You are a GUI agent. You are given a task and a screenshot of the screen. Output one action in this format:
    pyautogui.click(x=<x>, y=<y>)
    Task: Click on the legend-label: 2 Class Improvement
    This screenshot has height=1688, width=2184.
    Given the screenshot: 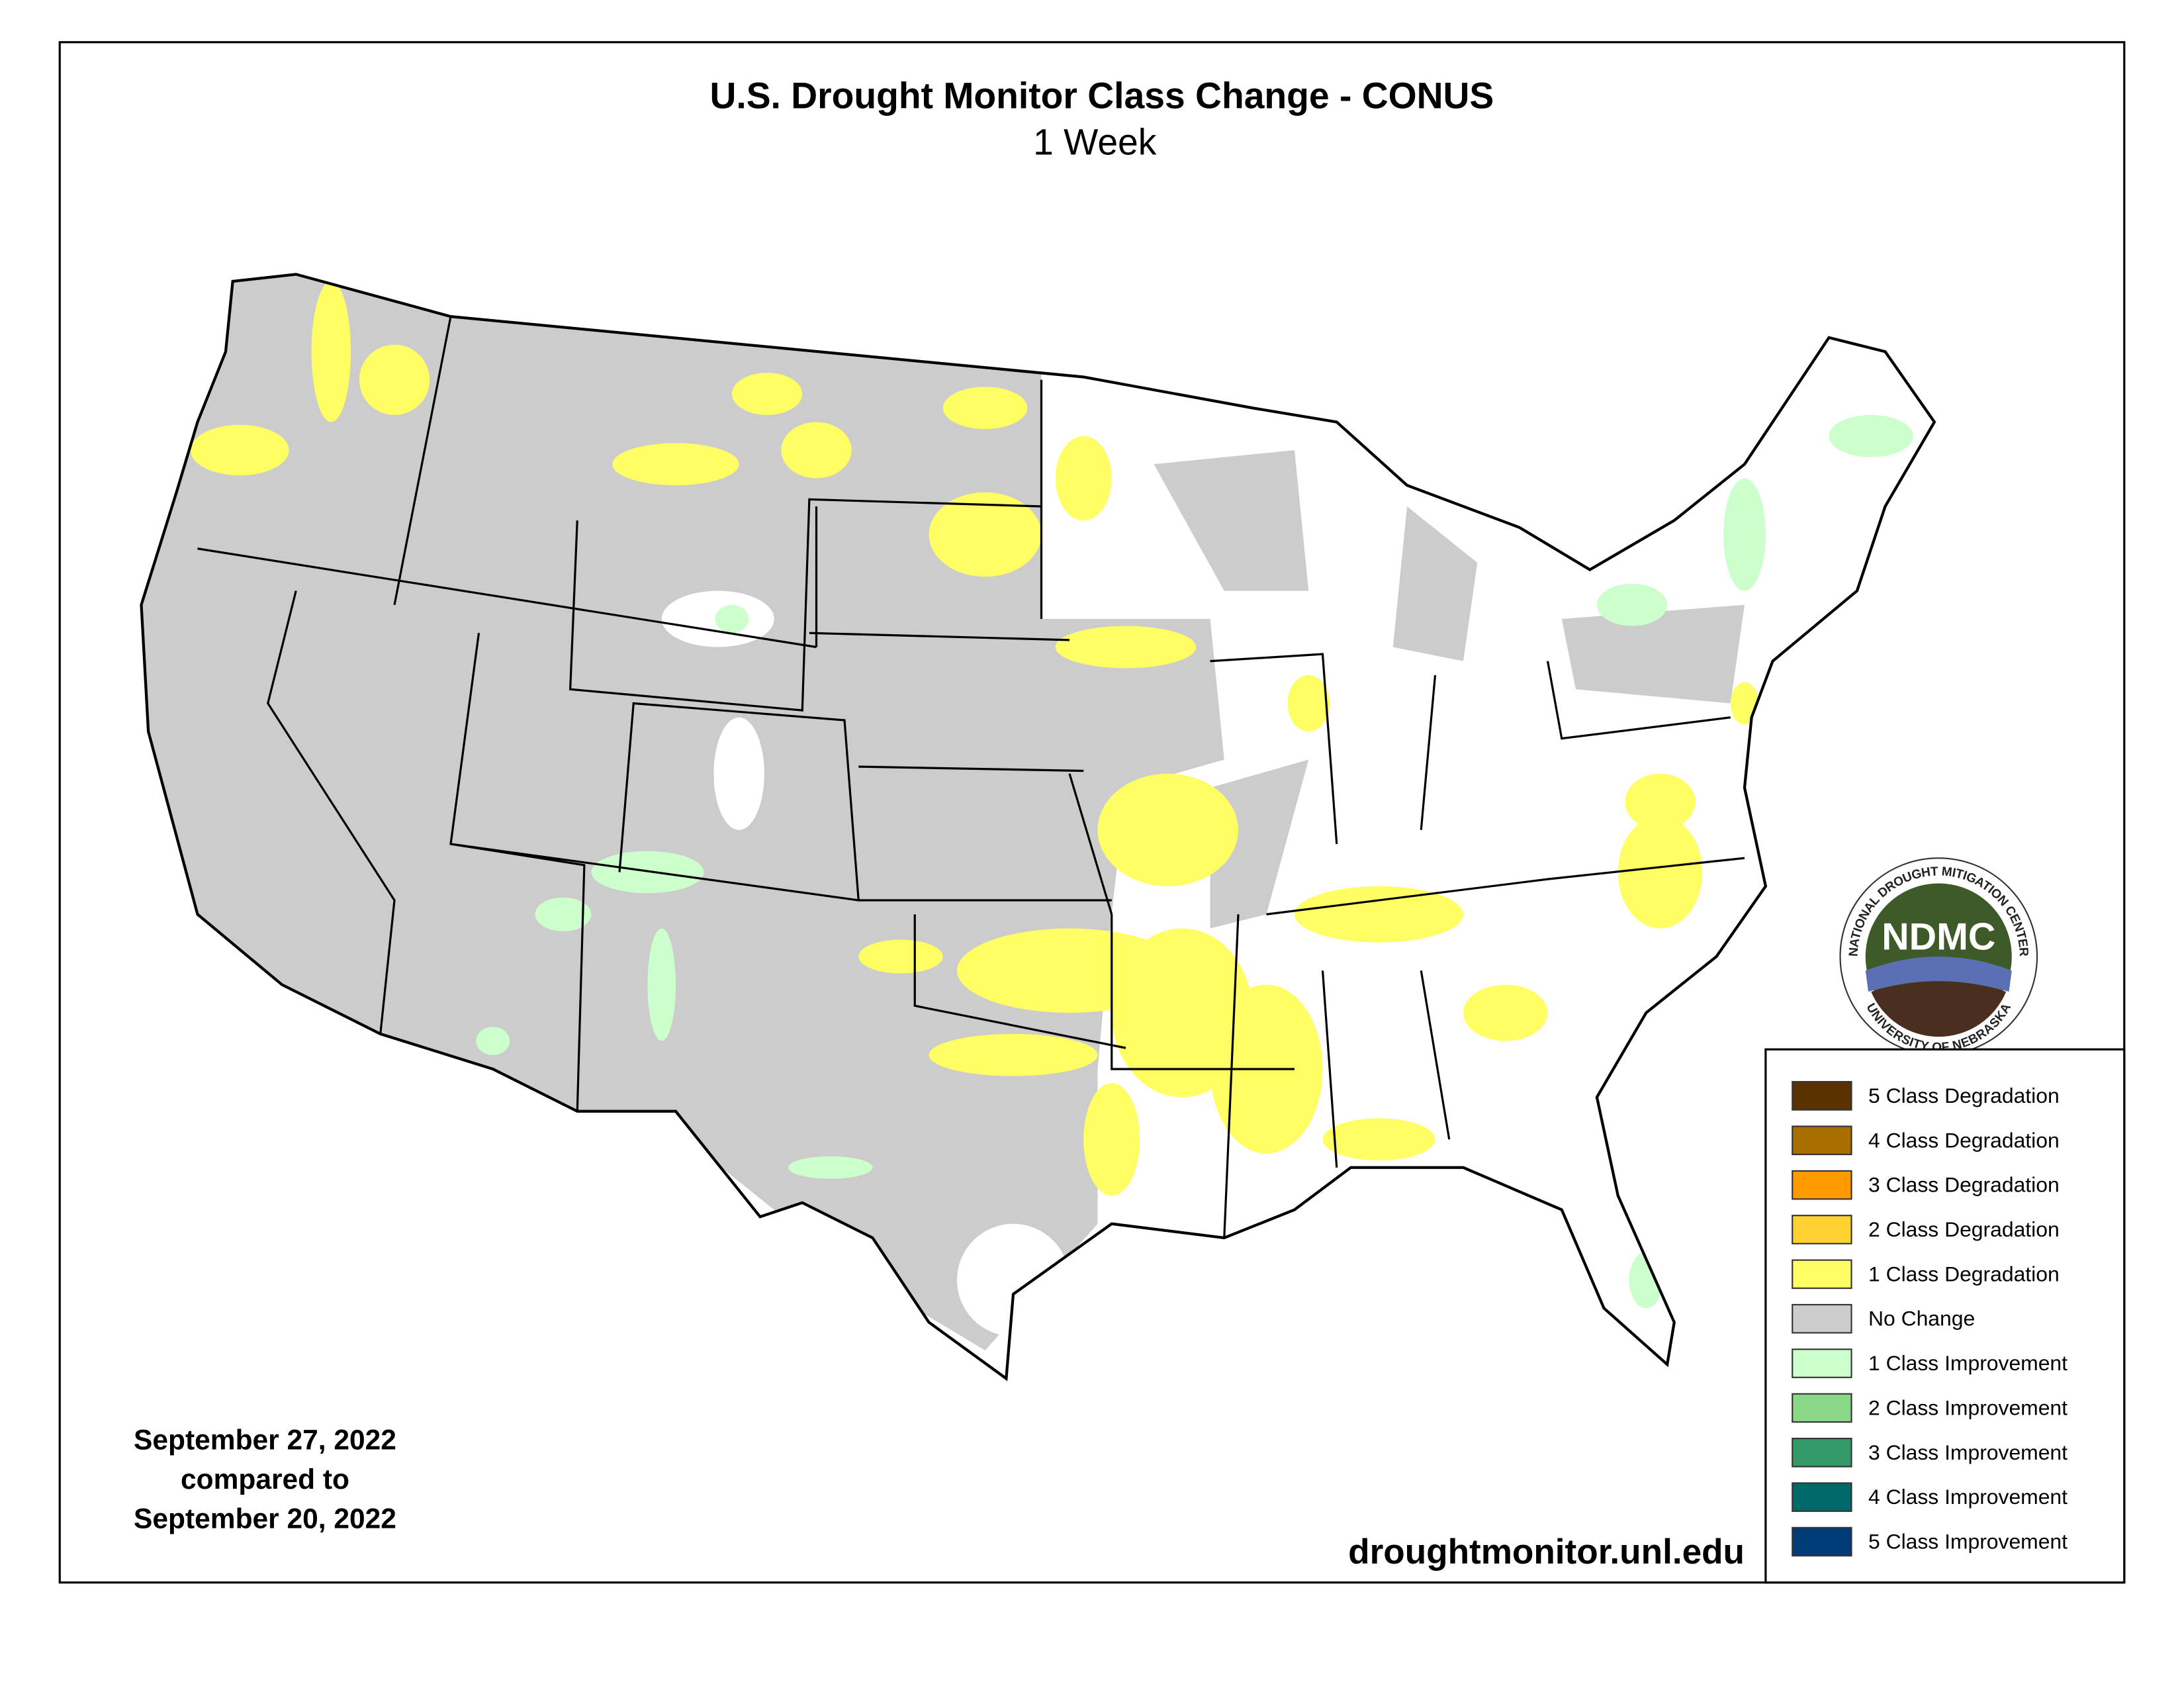 What is the action you would take?
    pyautogui.click(x=1968, y=1407)
    